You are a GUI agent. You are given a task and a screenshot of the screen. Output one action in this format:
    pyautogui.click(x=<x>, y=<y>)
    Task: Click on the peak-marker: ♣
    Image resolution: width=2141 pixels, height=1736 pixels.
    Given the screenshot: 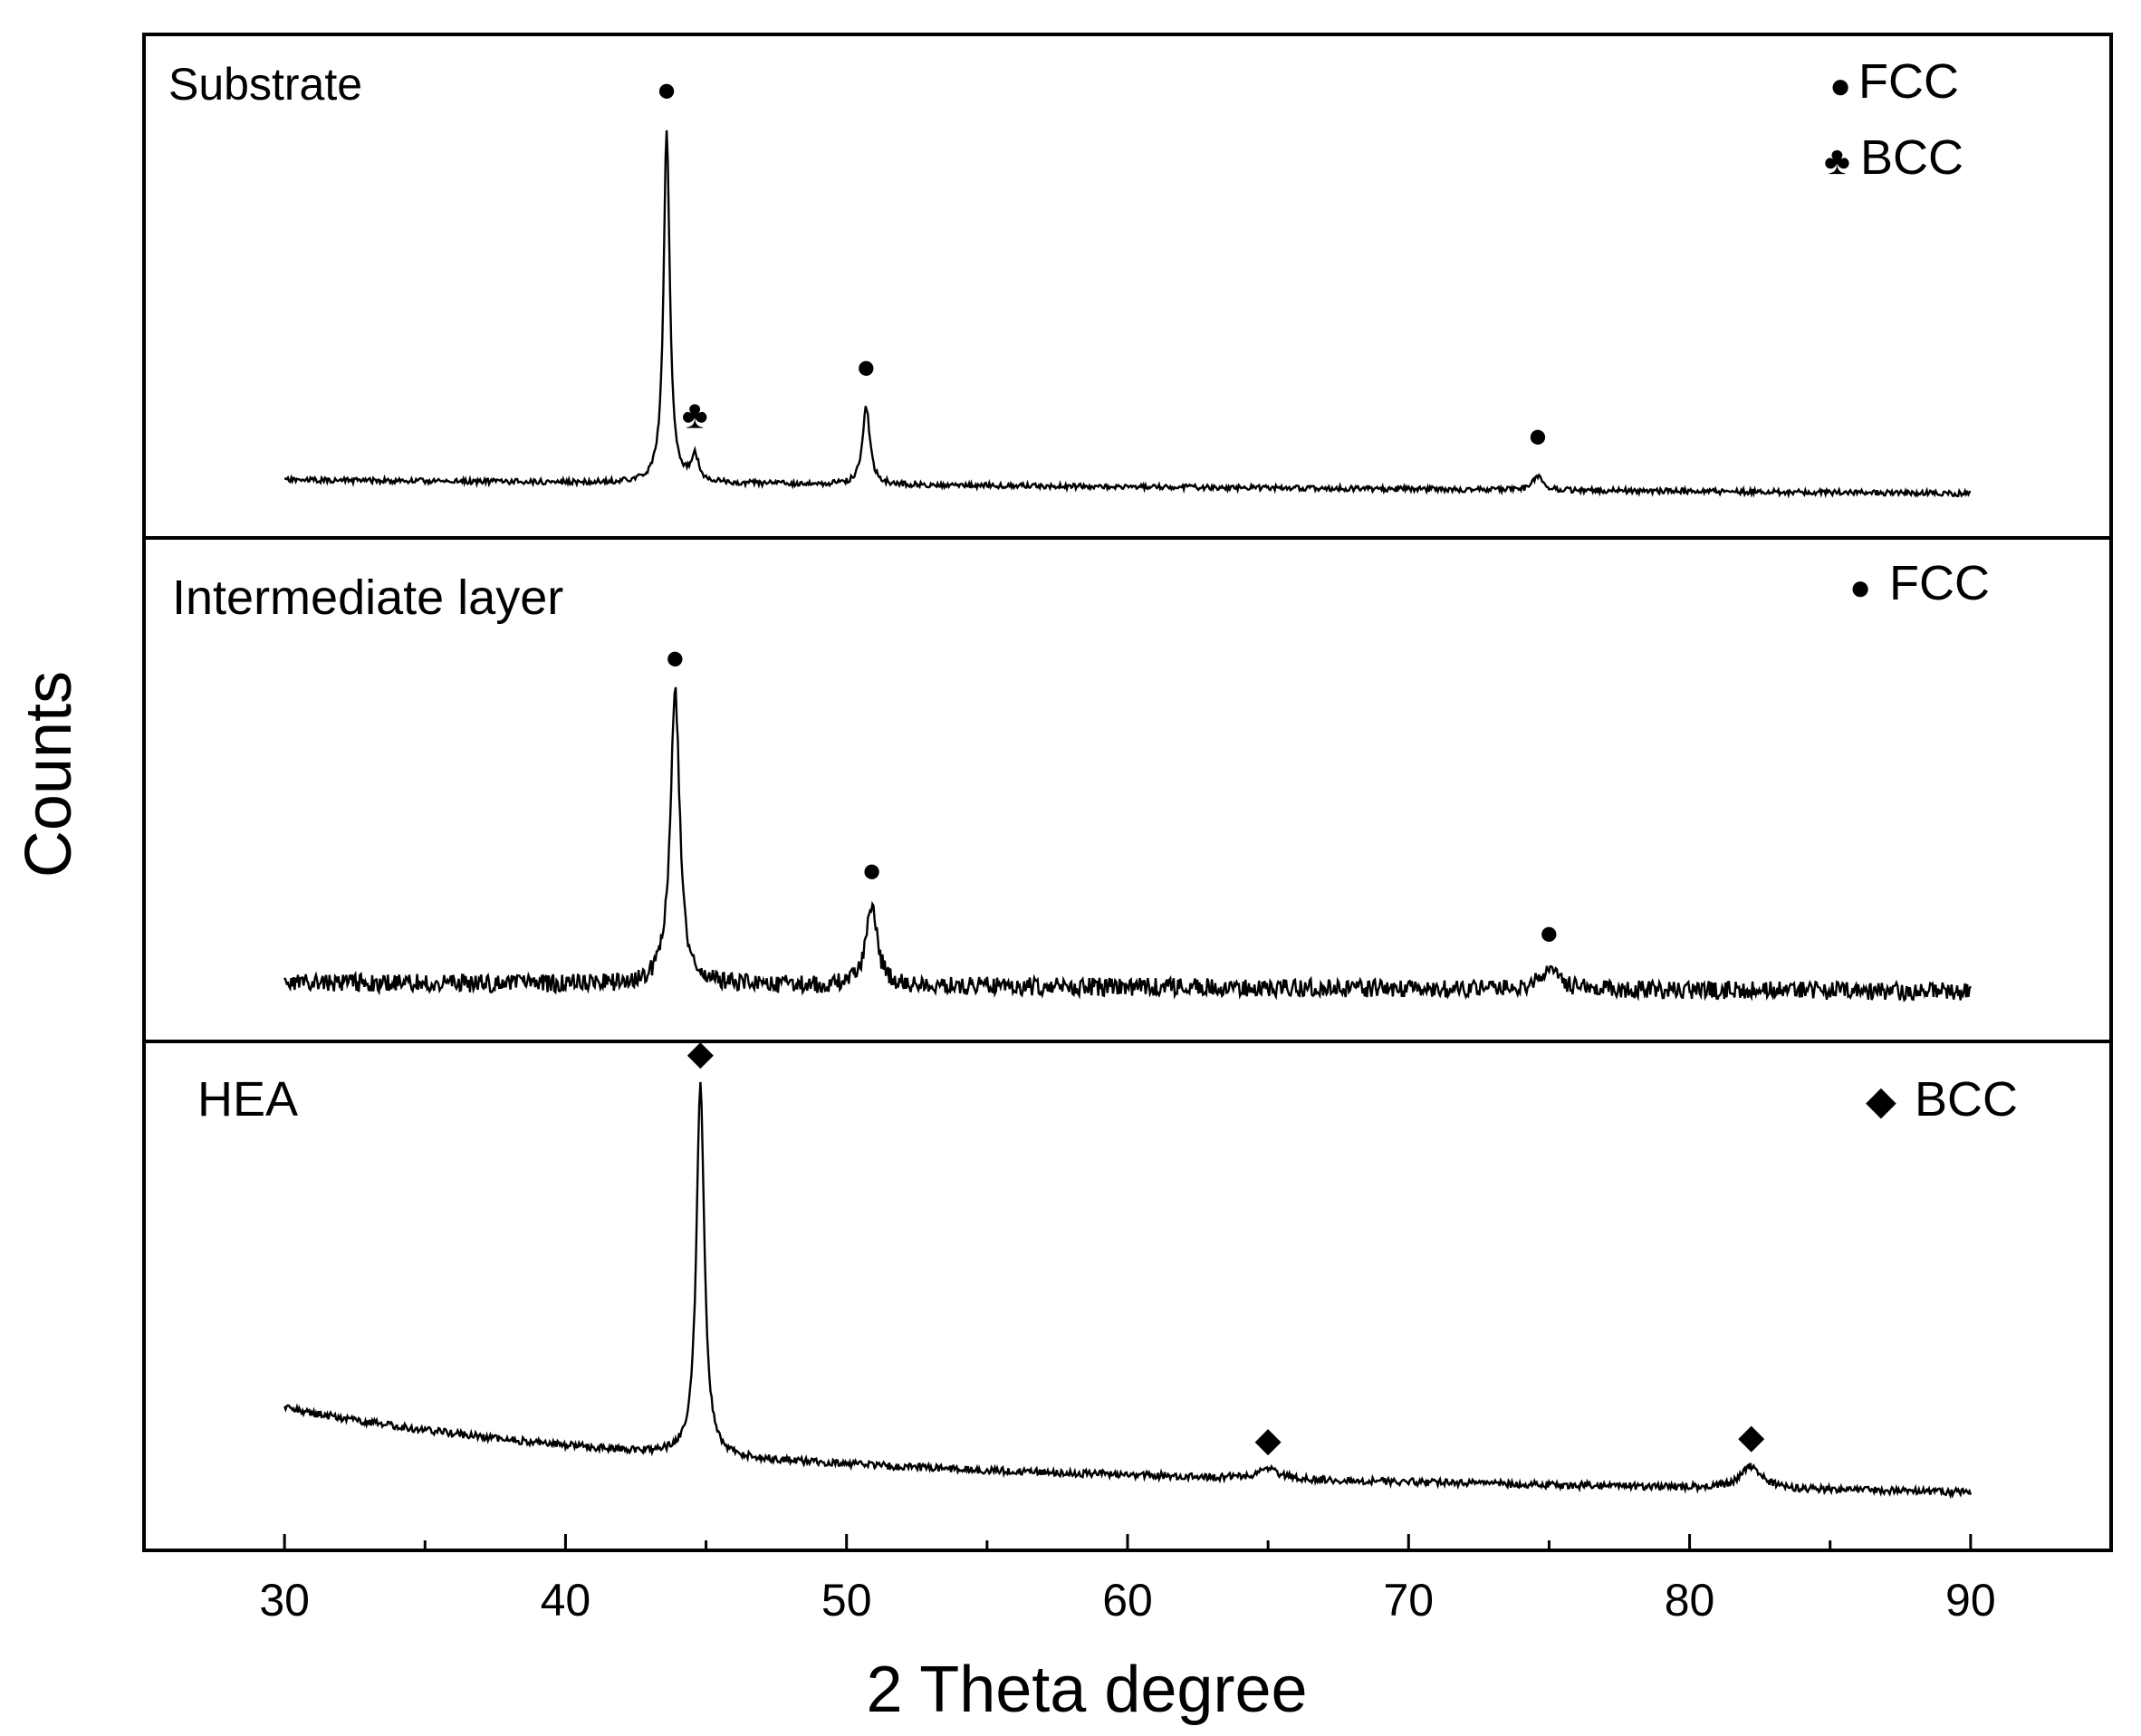 What is the action you would take?
    pyautogui.click(x=695, y=414)
    